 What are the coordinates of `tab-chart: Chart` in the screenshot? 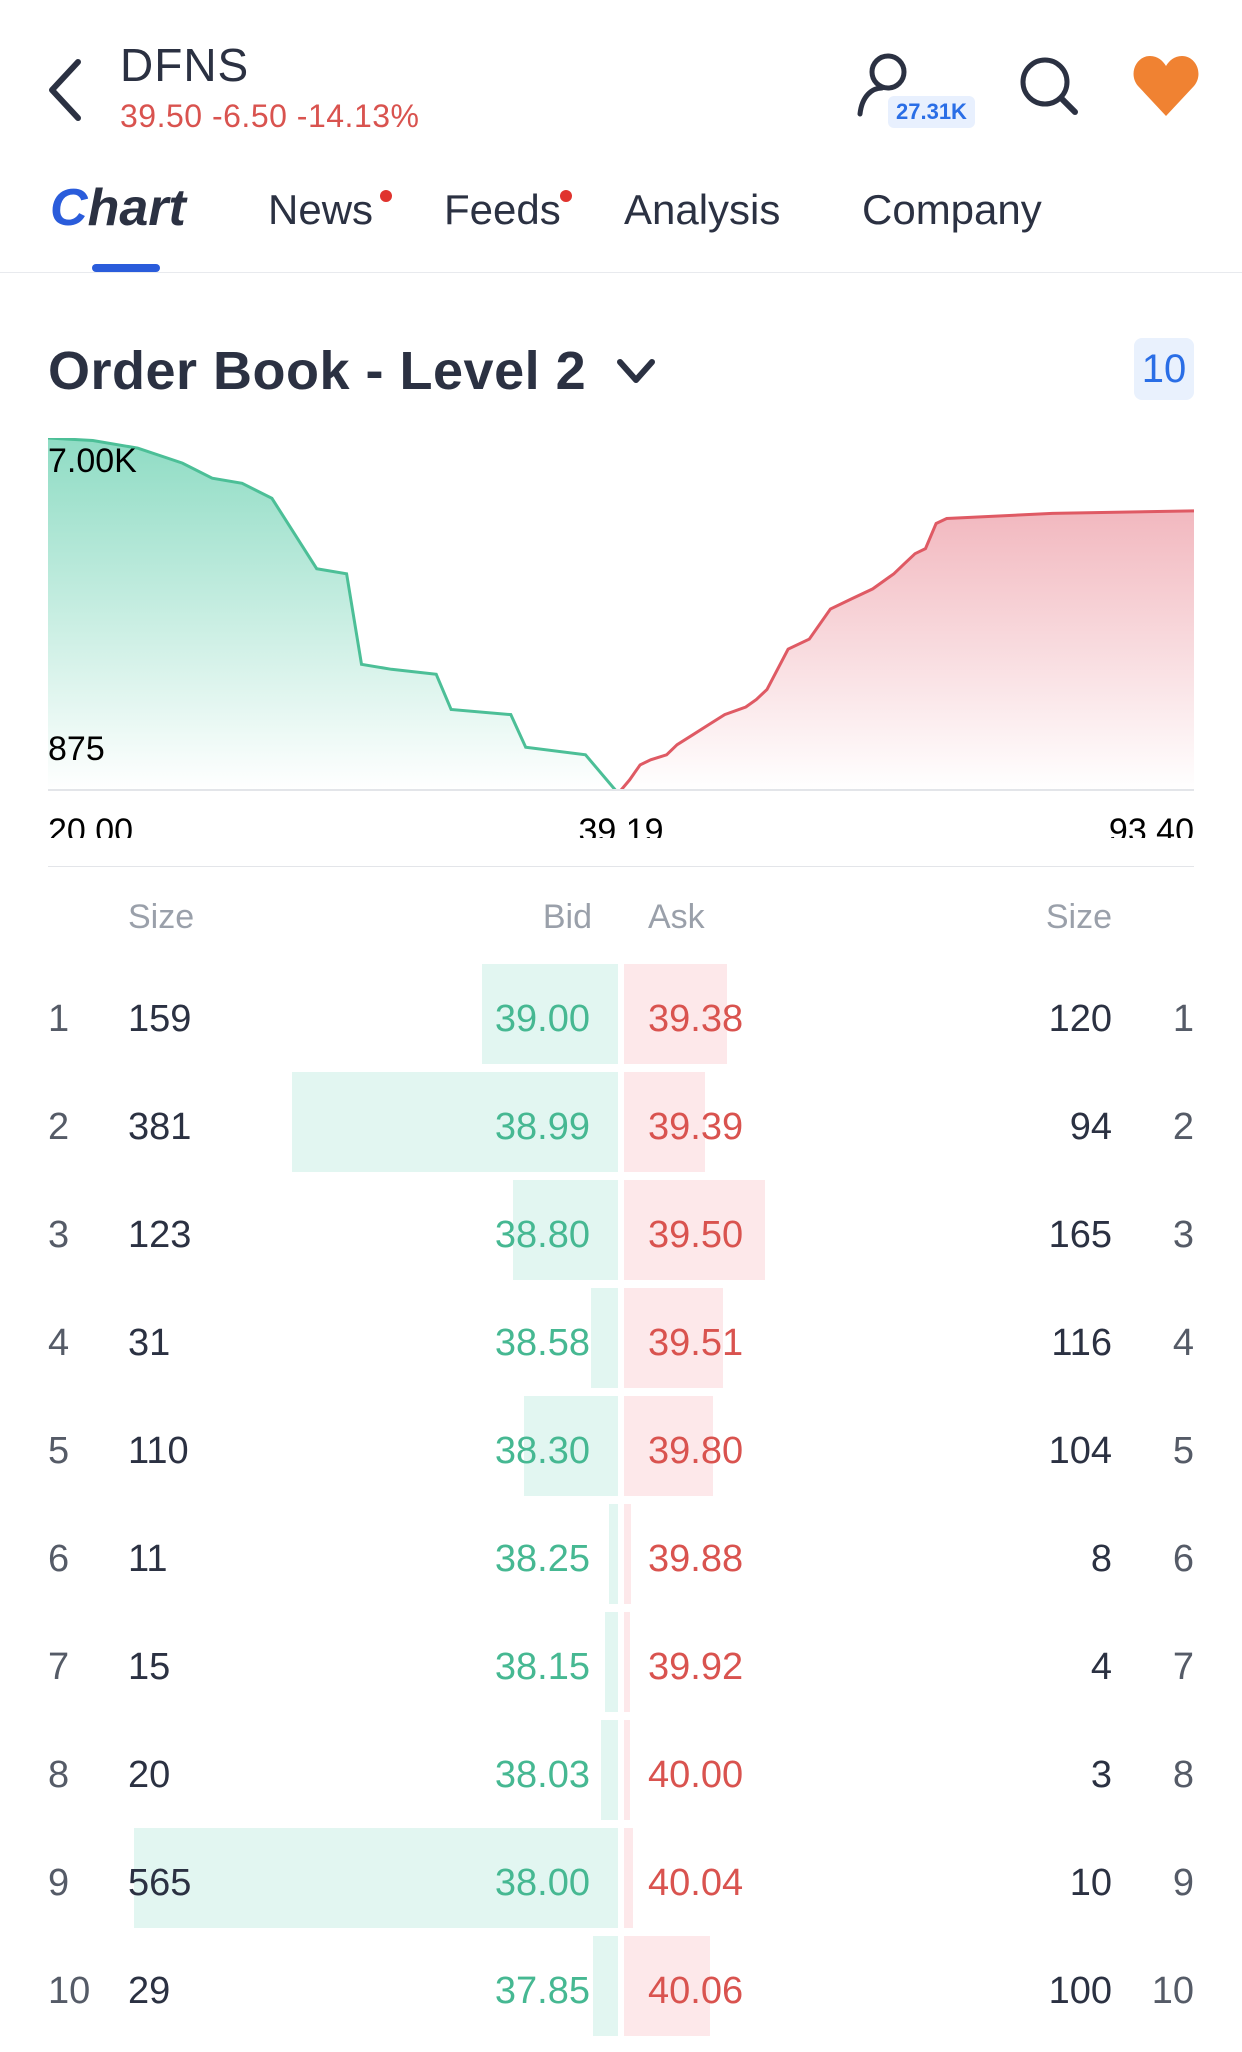 It's located at (118, 208).